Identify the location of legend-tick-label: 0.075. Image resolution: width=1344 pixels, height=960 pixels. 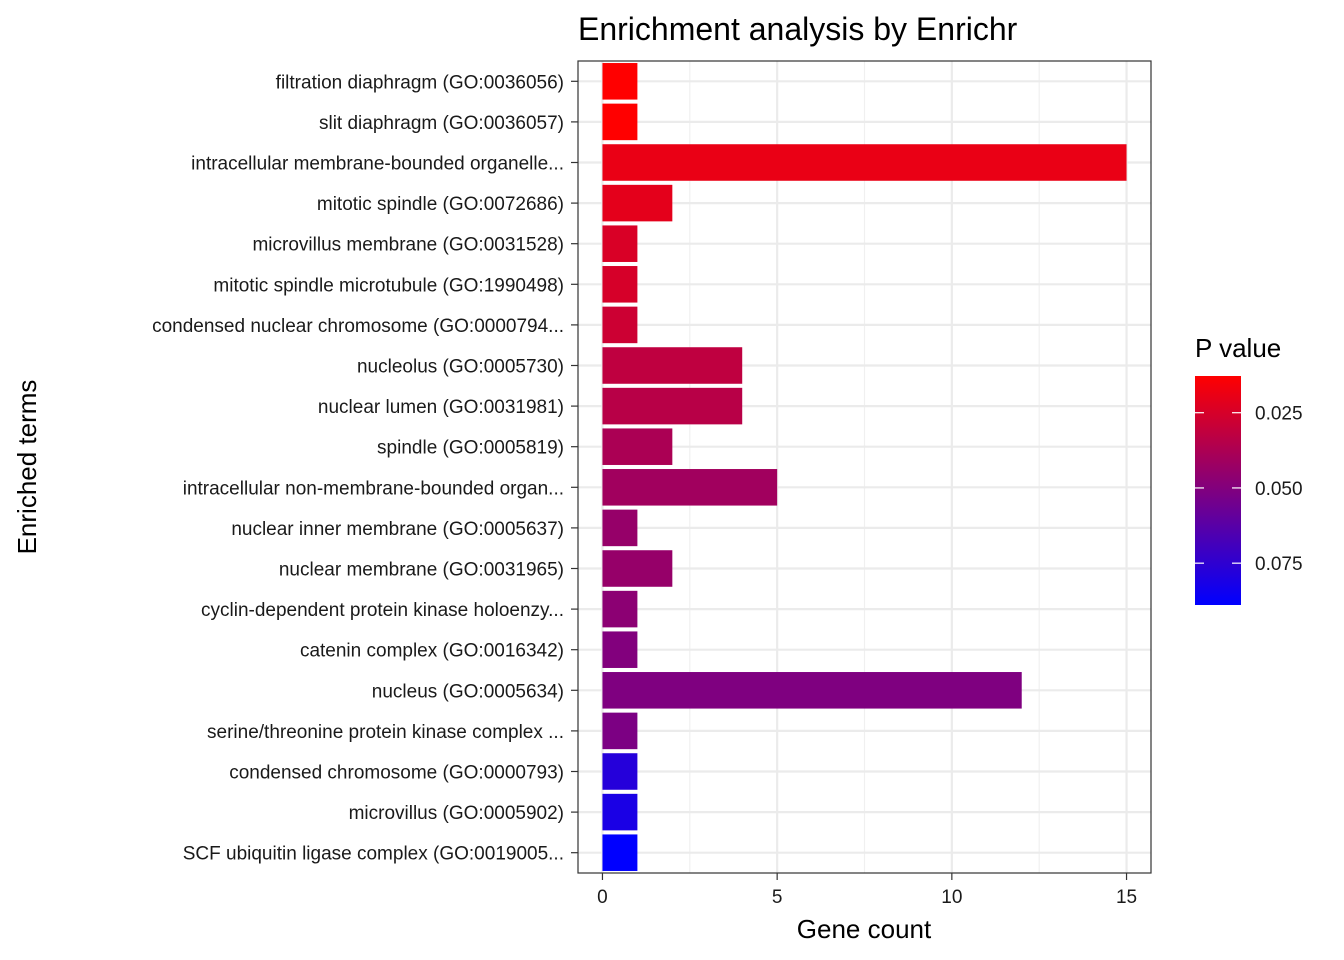
(1279, 564).